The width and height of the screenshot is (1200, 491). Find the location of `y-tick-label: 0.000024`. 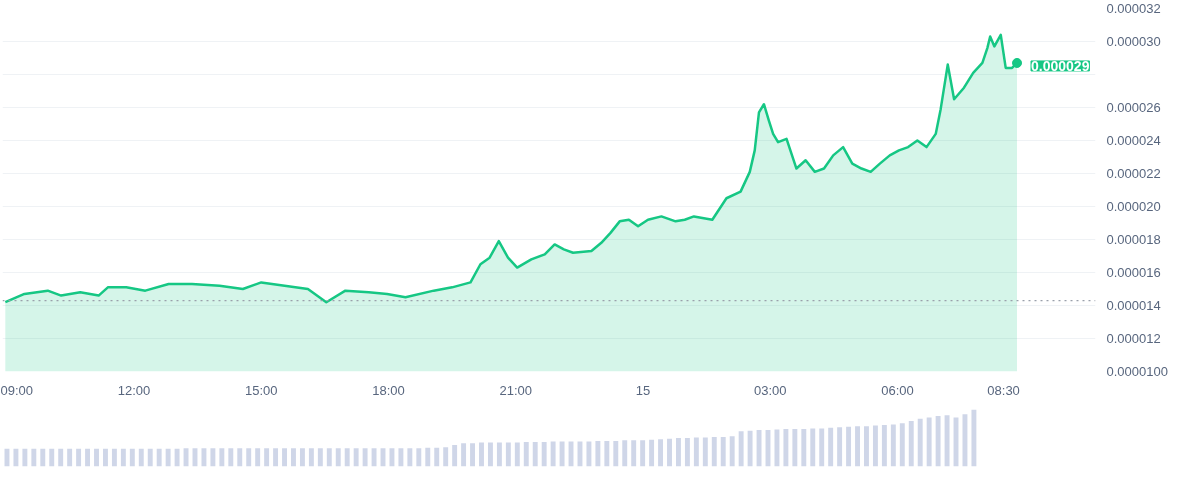

y-tick-label: 0.000024 is located at coordinates (1133, 140).